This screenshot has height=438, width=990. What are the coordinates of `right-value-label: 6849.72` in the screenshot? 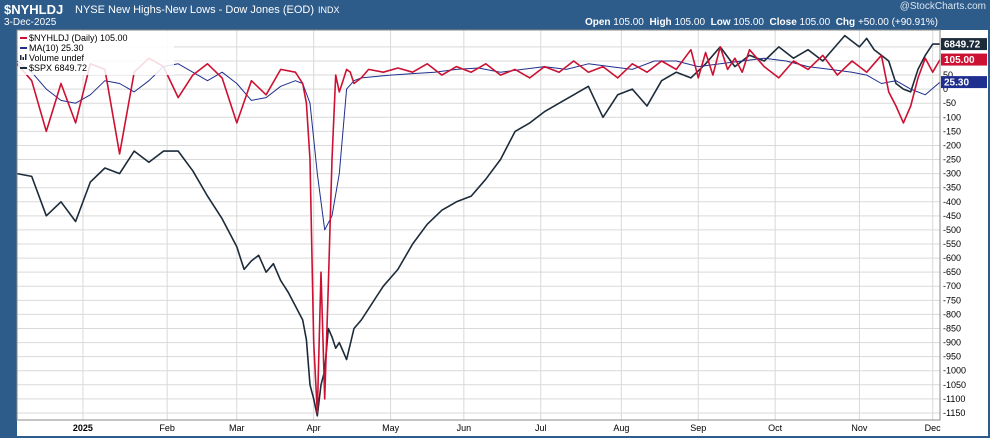 It's located at (964, 44).